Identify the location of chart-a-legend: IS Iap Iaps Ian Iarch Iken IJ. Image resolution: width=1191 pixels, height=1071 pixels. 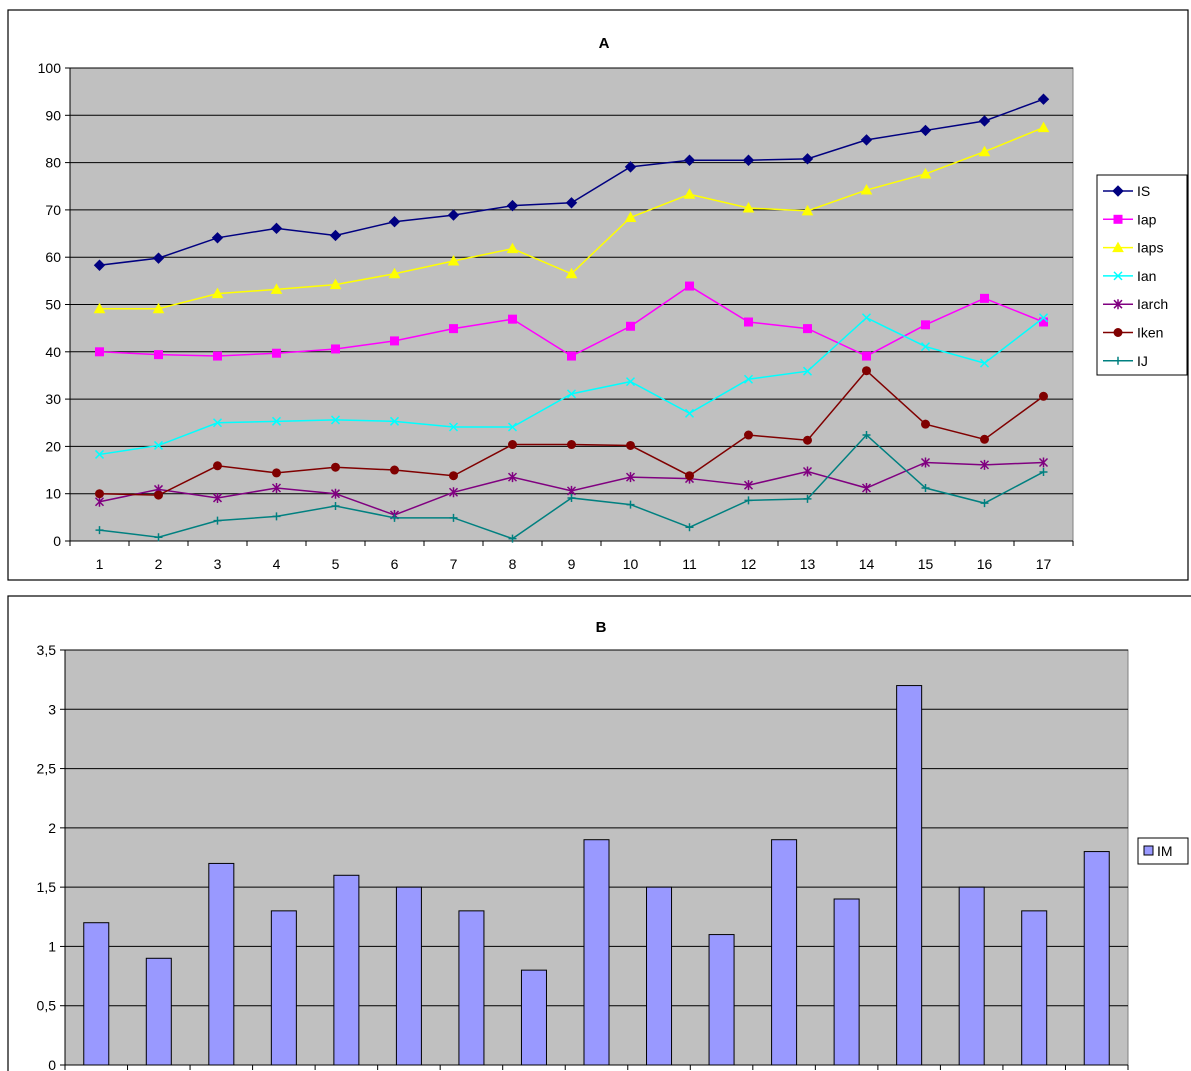
(1142, 275).